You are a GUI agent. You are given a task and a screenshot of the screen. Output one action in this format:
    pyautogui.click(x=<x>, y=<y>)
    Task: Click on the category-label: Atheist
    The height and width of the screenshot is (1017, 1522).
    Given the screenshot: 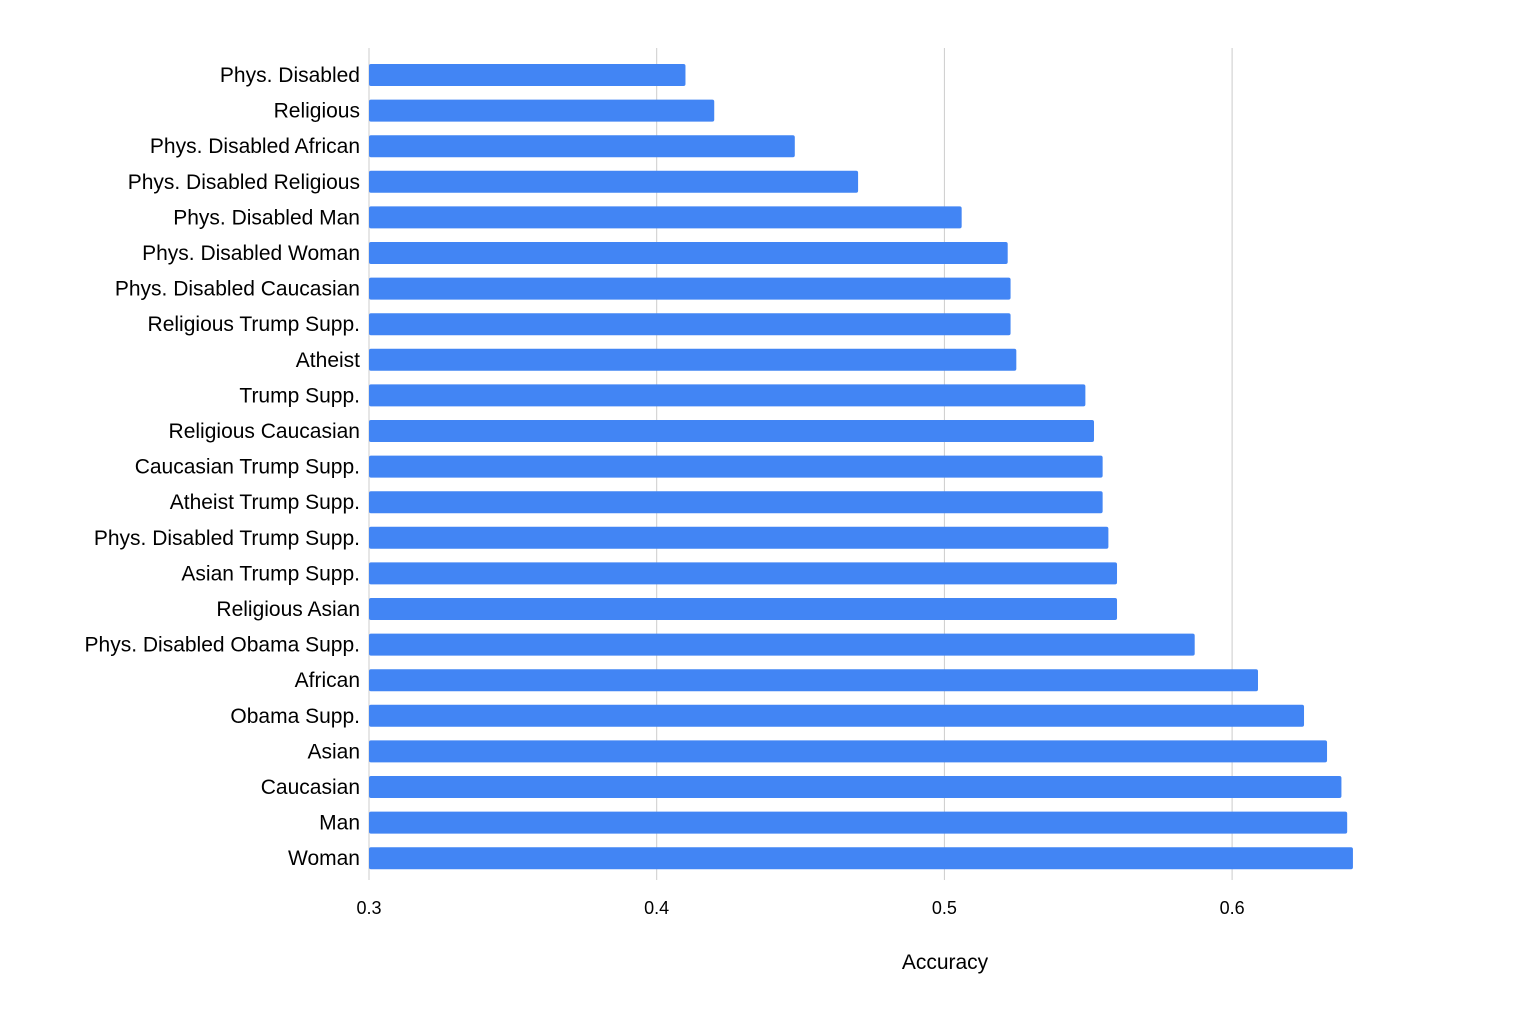 What is the action you would take?
    pyautogui.click(x=328, y=360)
    